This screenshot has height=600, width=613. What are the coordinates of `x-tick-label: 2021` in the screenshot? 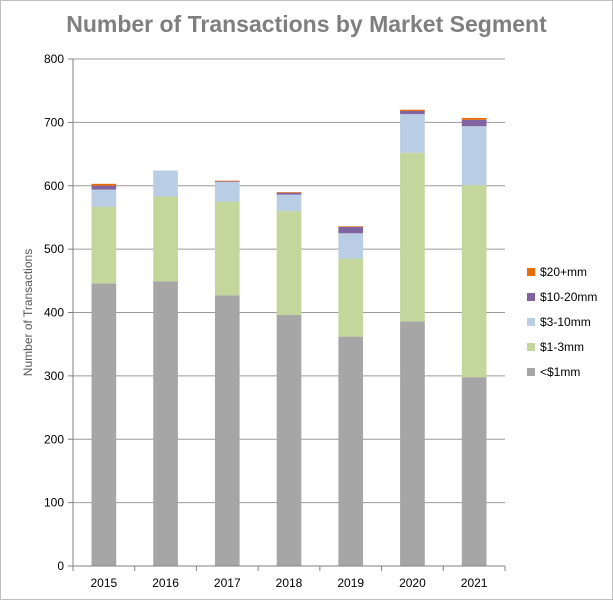 It's located at (474, 583).